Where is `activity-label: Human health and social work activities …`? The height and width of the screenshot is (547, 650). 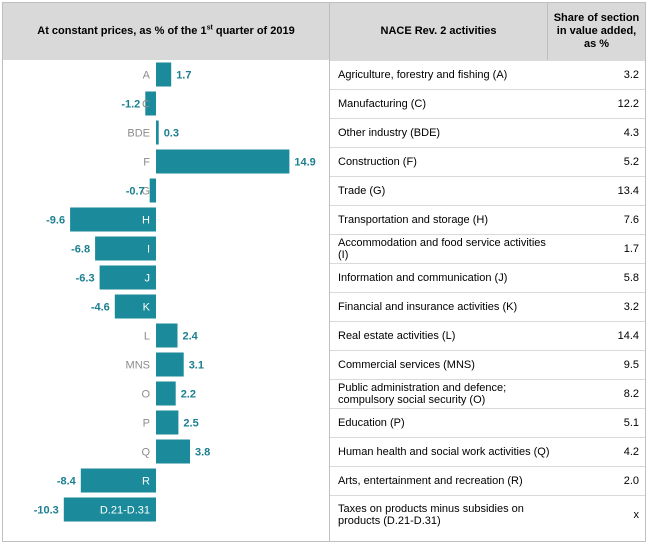
activity-label: Human health and social work activities … is located at coordinates (444, 452).